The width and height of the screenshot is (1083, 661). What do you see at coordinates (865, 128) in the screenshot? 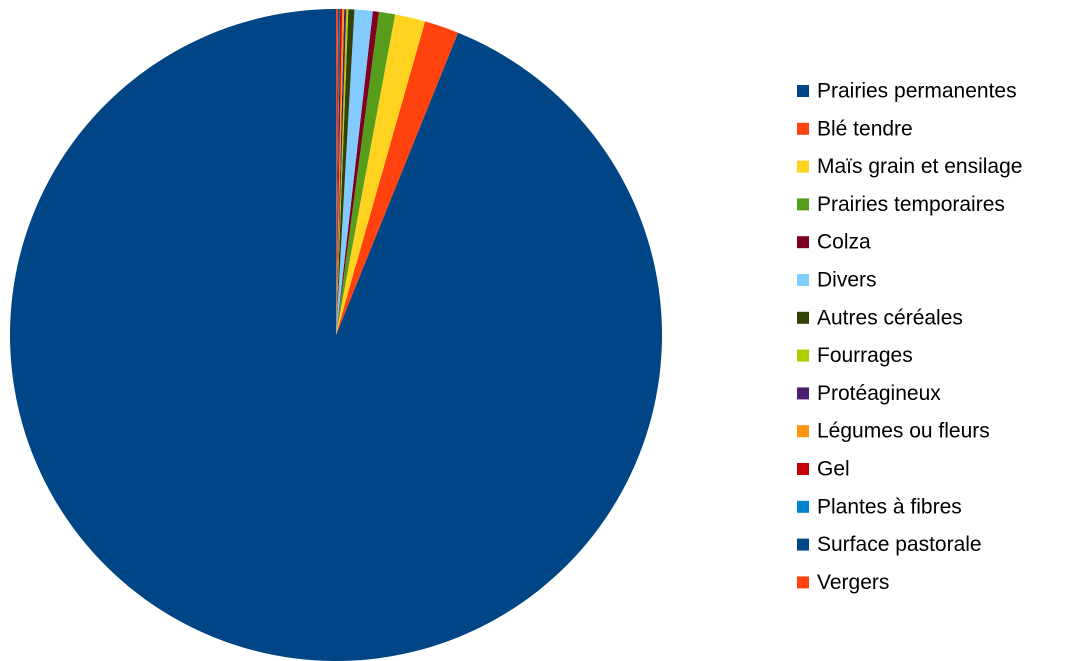
I see `legend-label: Blé tendre` at bounding box center [865, 128].